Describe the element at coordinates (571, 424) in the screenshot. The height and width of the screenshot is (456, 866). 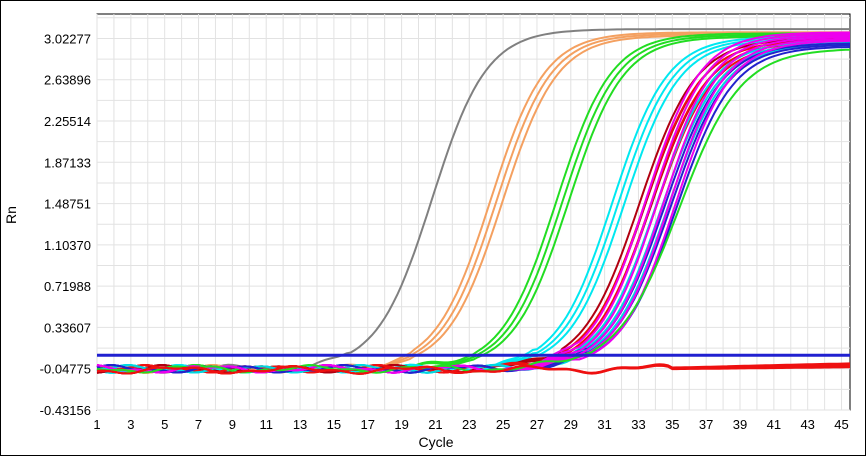
I see `x-tick-label: 29` at that location.